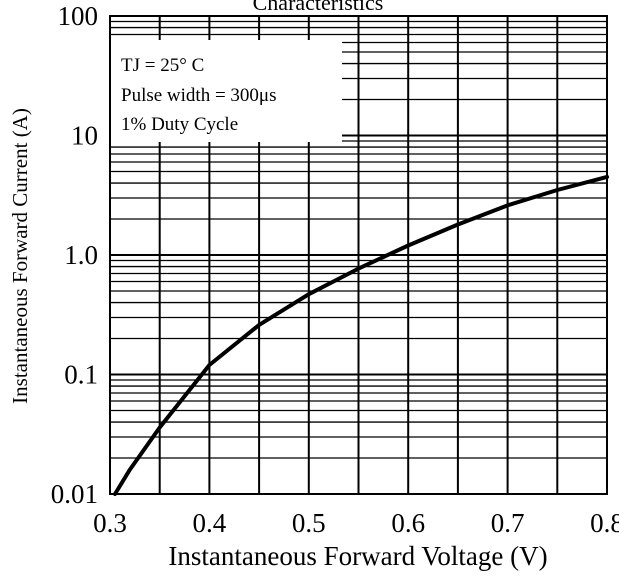 Image resolution: width=619 pixels, height=578 pixels. What do you see at coordinates (604, 523) in the screenshot?
I see `x-tick-label: 0.8` at bounding box center [604, 523].